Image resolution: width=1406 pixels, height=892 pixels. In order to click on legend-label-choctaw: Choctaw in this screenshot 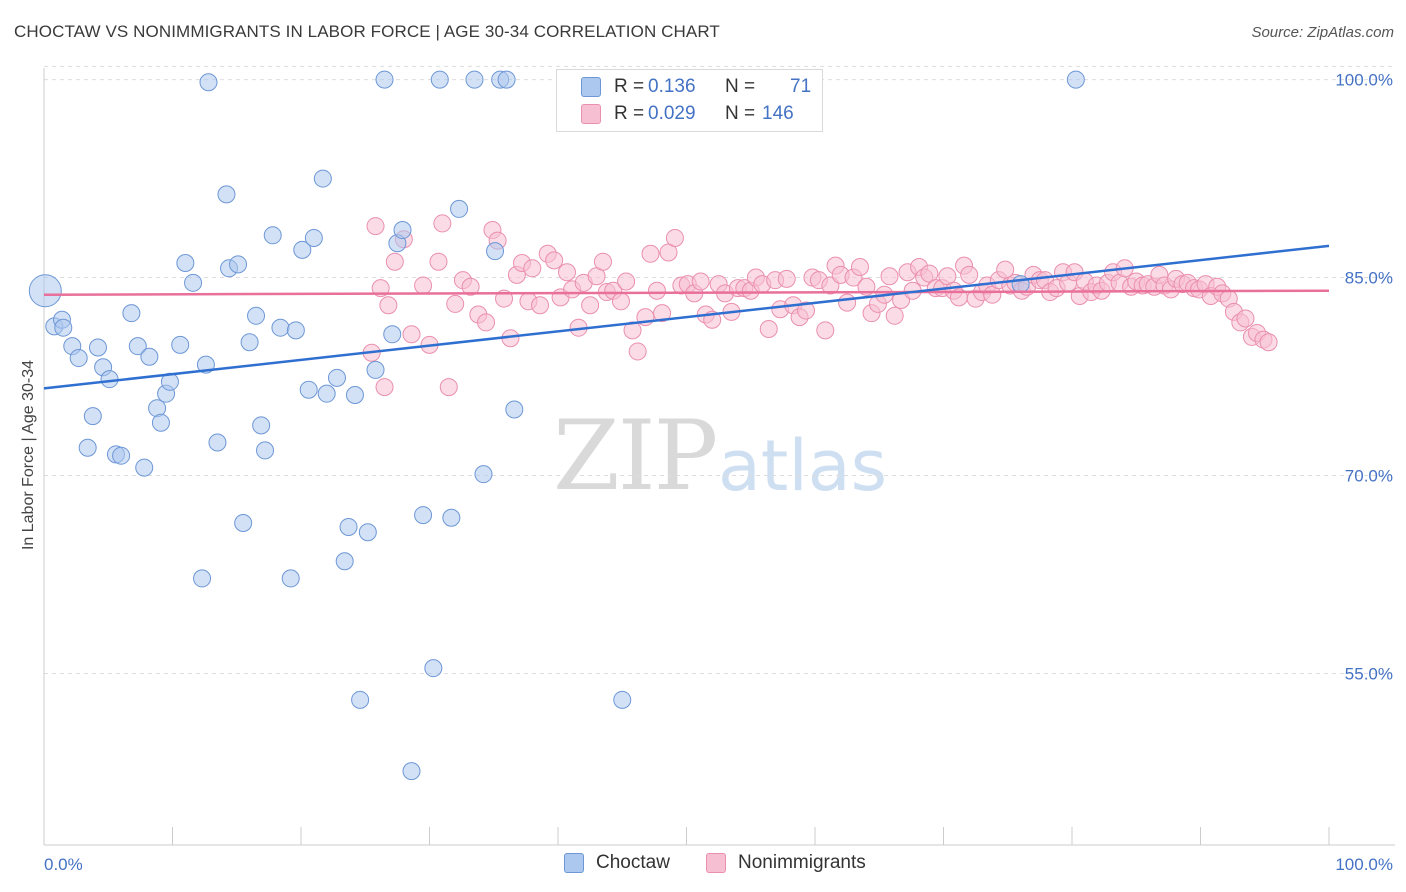, I will do `click(633, 862)`.